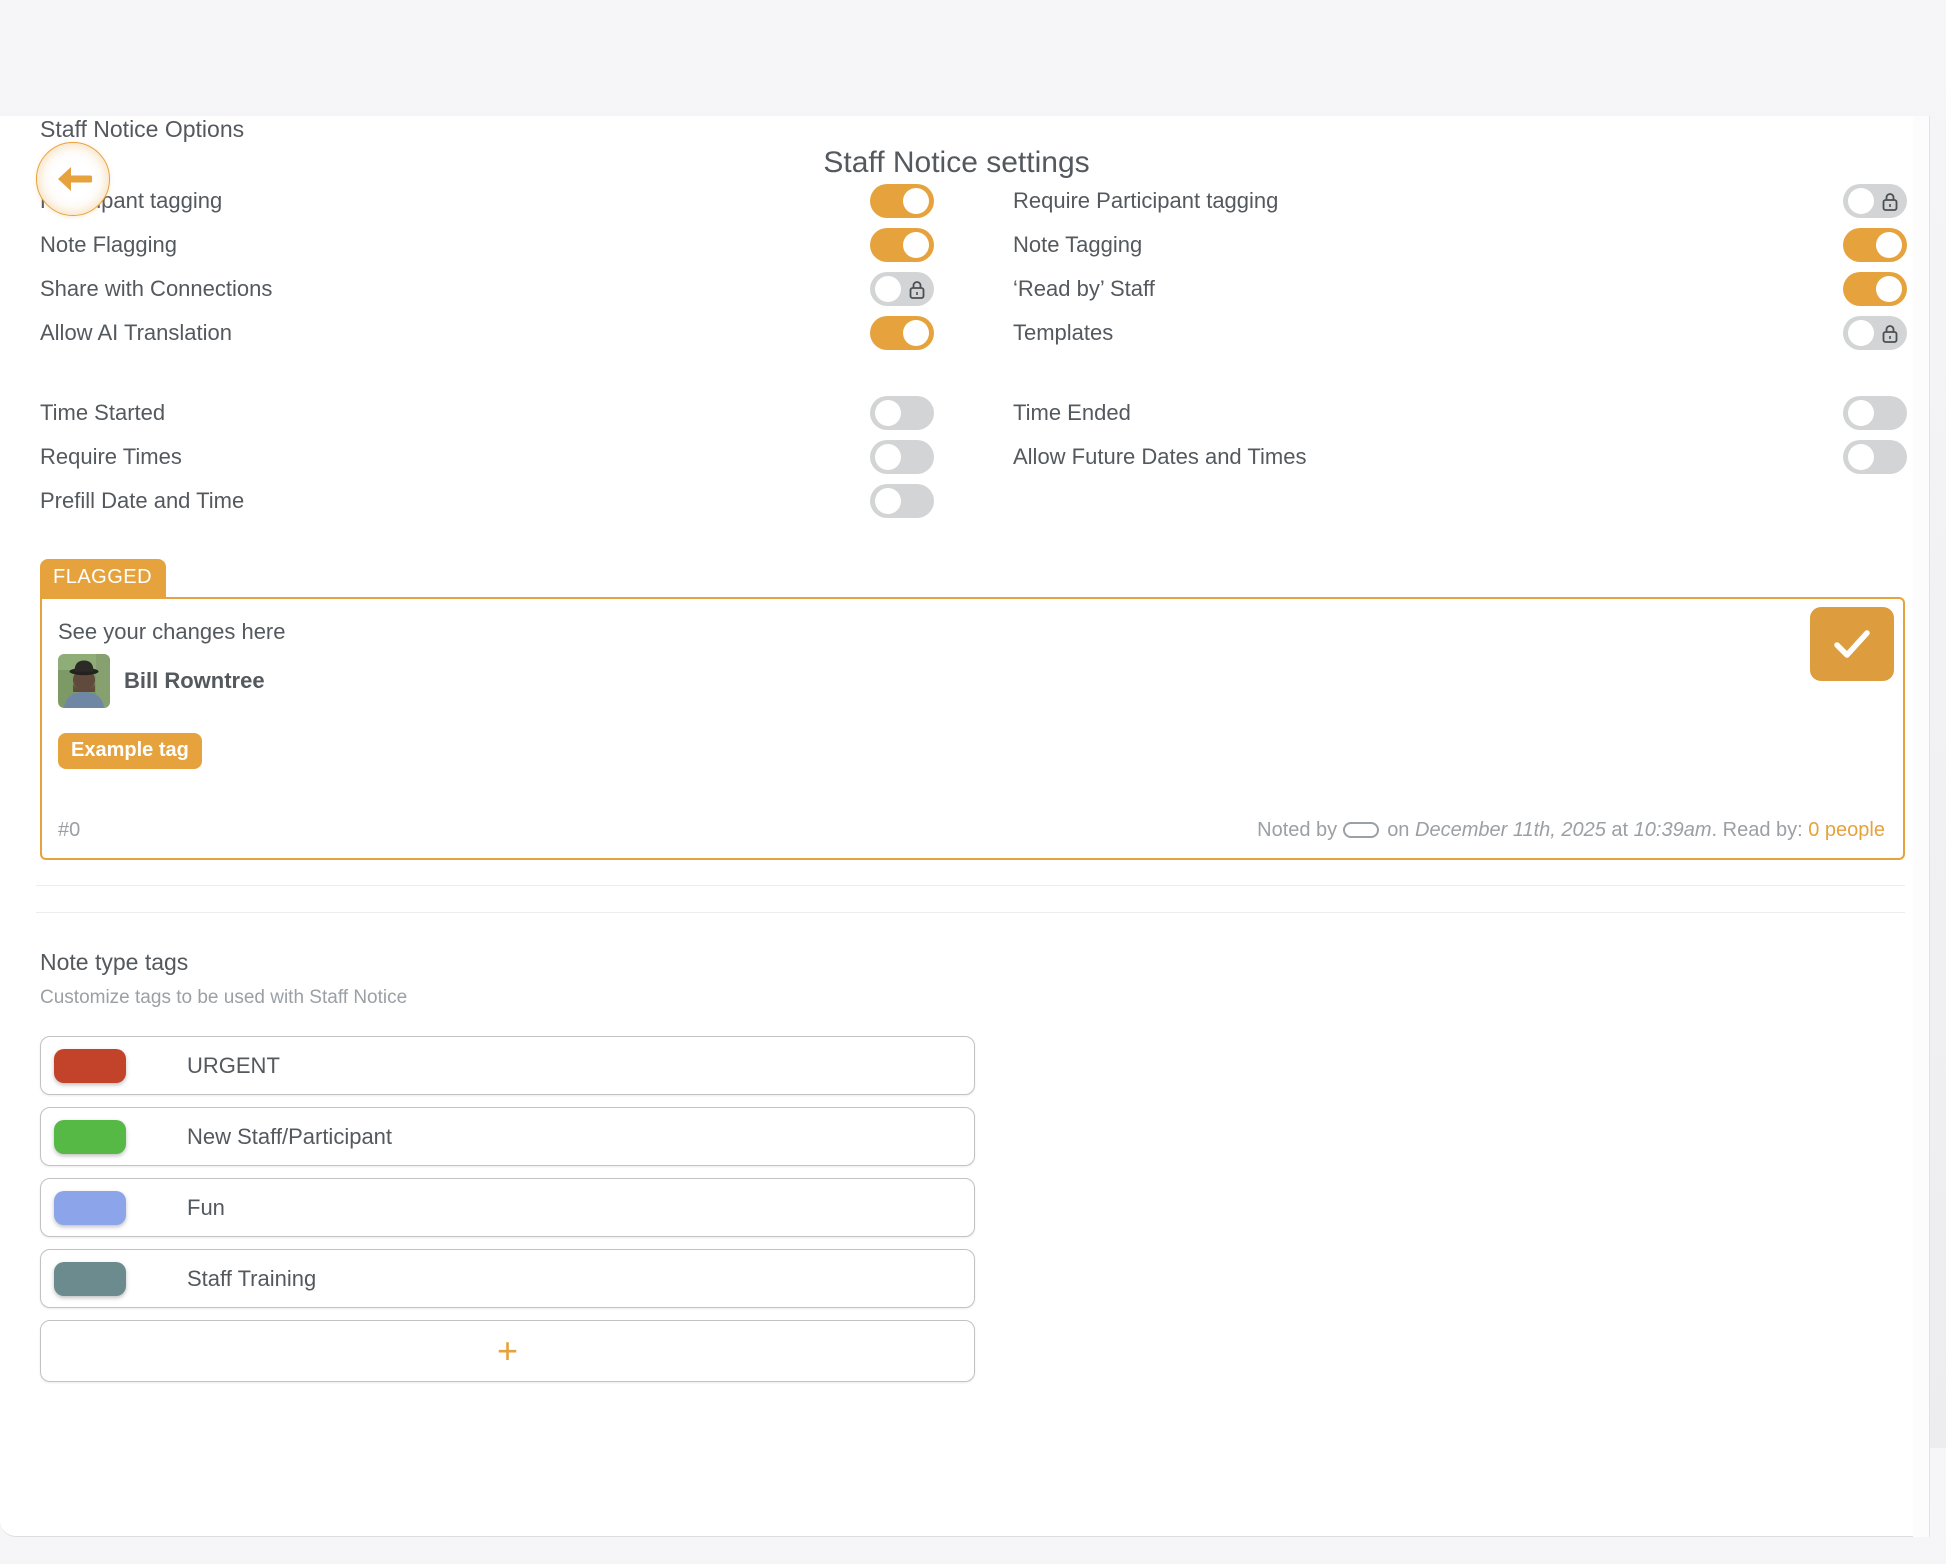  Describe the element at coordinates (1146, 200) in the screenshot. I see `option-label-require-participant-tagging: Require Participant tagging` at that location.